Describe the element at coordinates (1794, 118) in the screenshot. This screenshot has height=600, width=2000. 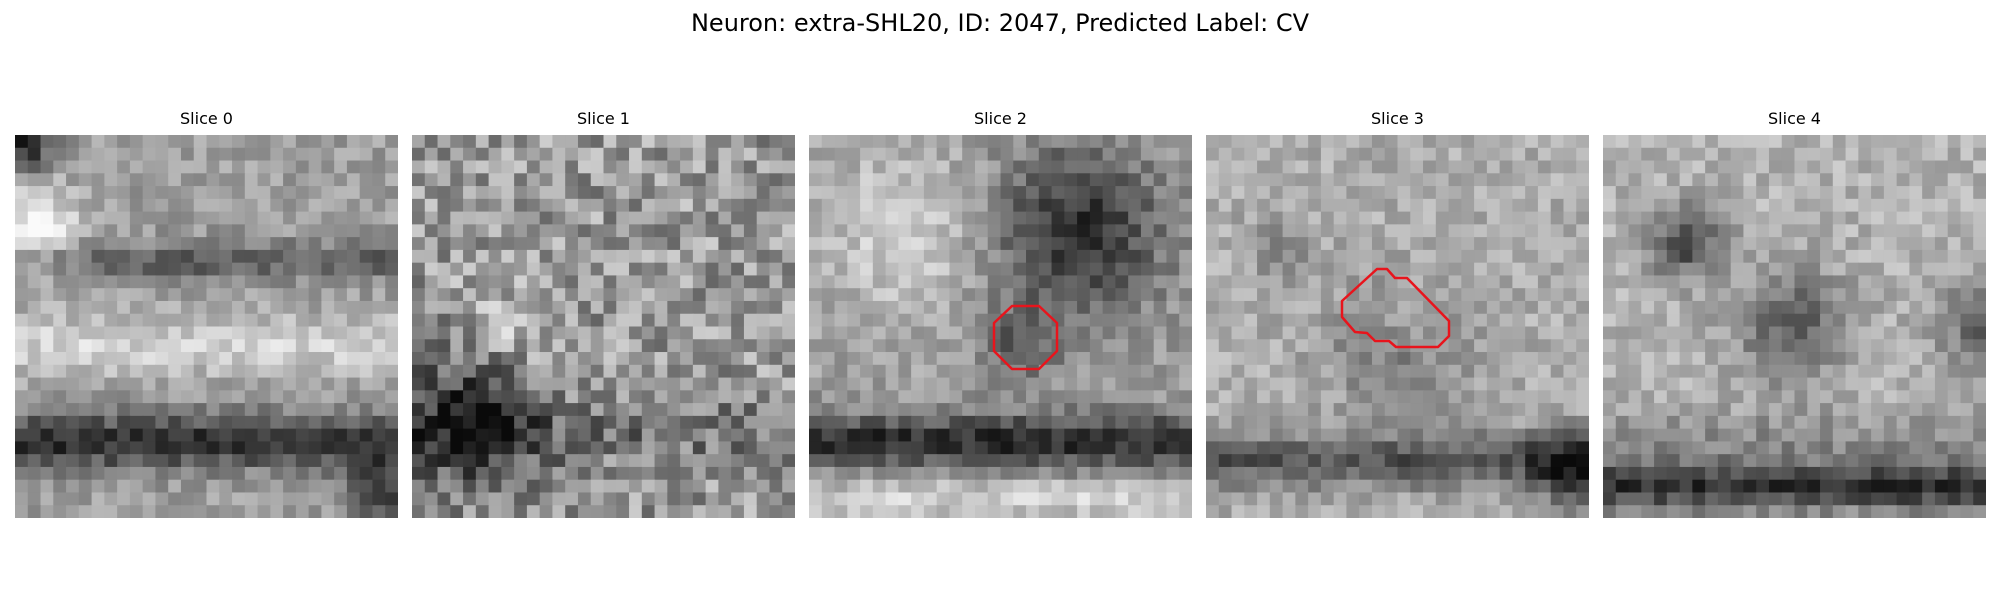
I see `slice-title: Slice 4` at that location.